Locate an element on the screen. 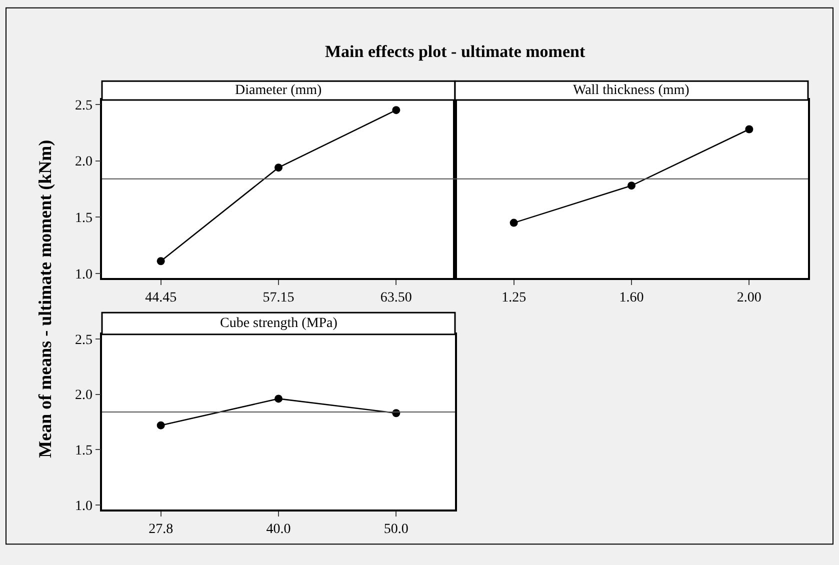 The width and height of the screenshot is (839, 565). x-tick-label: 63.50 is located at coordinates (396, 298).